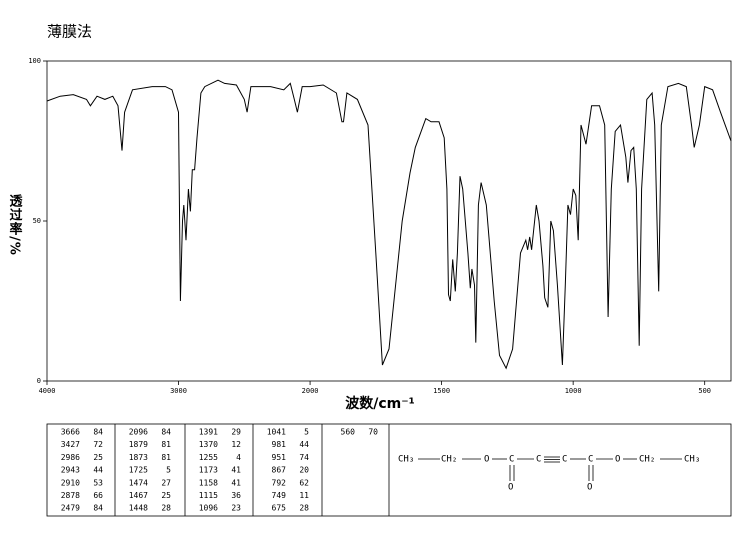  What do you see at coordinates (304, 457) in the screenshot?
I see `peak-transmittance: 74` at bounding box center [304, 457].